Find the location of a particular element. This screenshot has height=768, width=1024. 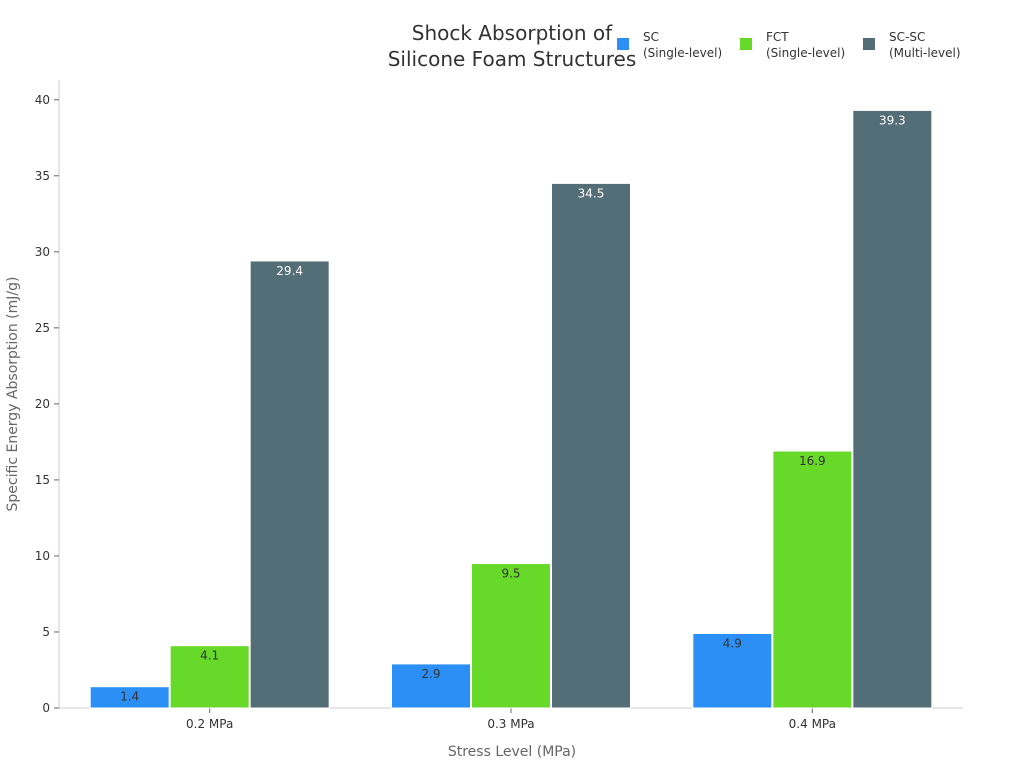

bar-value-label: 34.5 is located at coordinates (591, 193).